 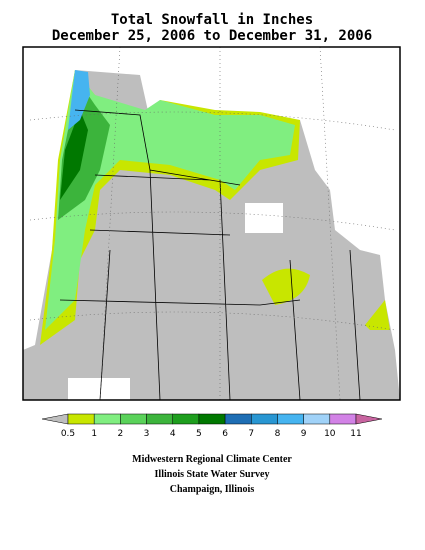 What do you see at coordinates (212, 426) in the screenshot?
I see `legend: 0.5 1 2 3 4 5 6 7 8 9 10 11` at bounding box center [212, 426].